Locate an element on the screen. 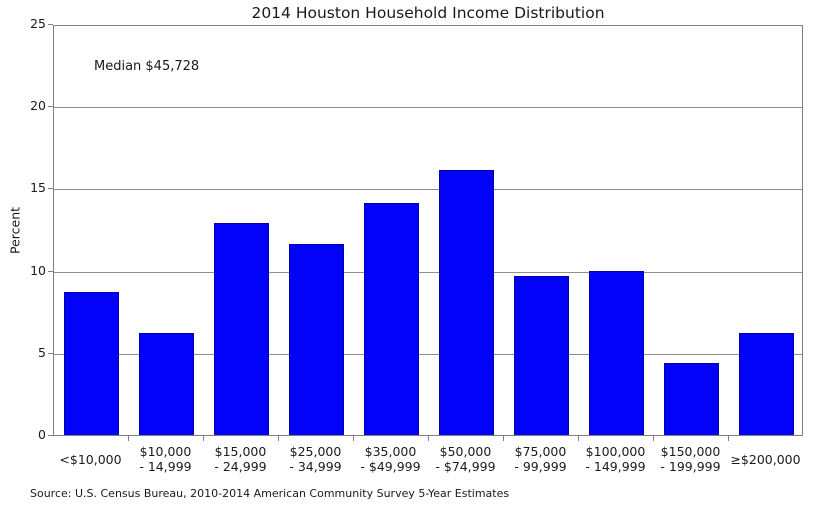 This screenshot has width=819, height=512. x-tick-label-9: ≥$200,000 is located at coordinates (765, 459).